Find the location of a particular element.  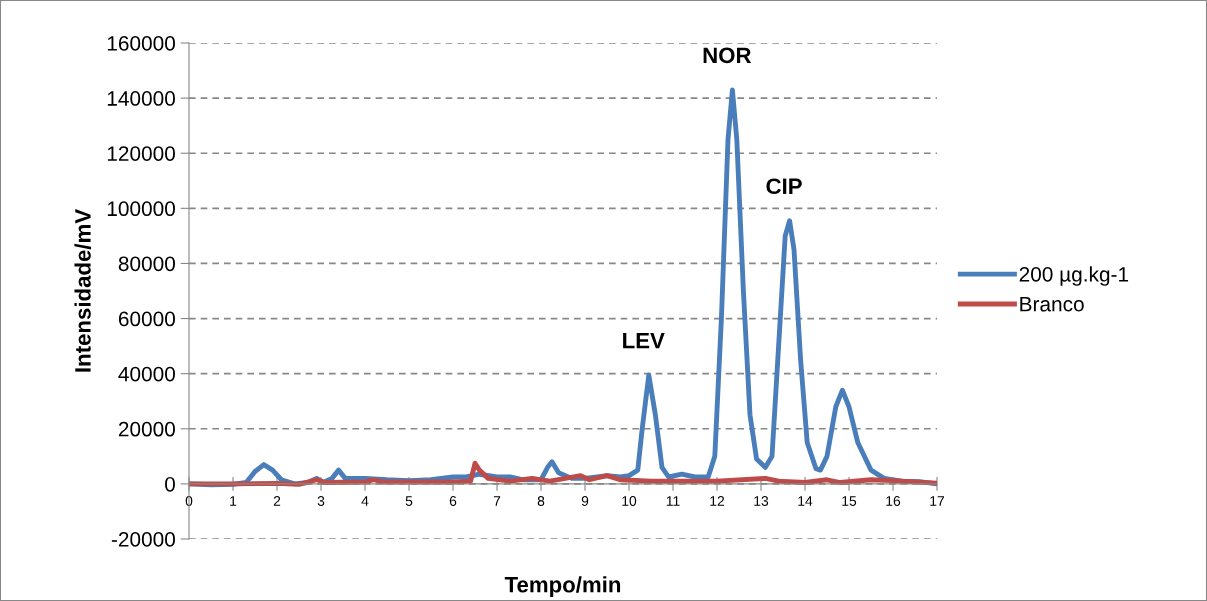

legend-label: 200 µg.kg-1 is located at coordinates (1074, 276).